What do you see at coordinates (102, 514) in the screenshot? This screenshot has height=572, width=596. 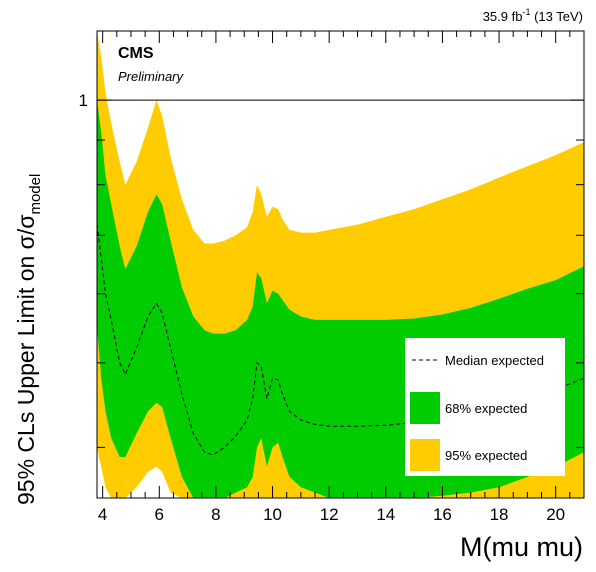 I see `x-tick-label: 4` at bounding box center [102, 514].